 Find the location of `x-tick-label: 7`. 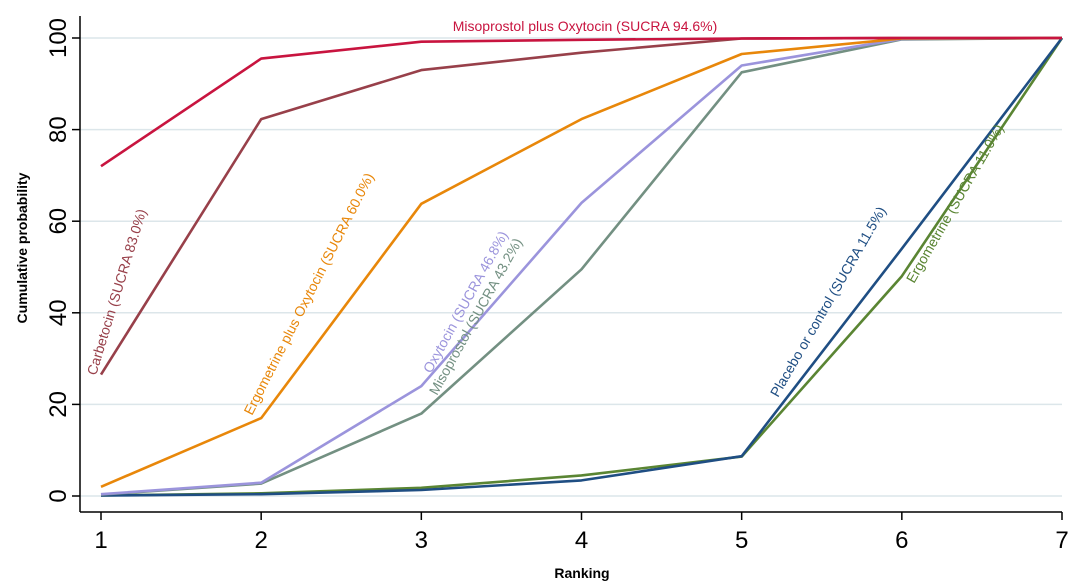

x-tick-label: 7 is located at coordinates (1061, 540).